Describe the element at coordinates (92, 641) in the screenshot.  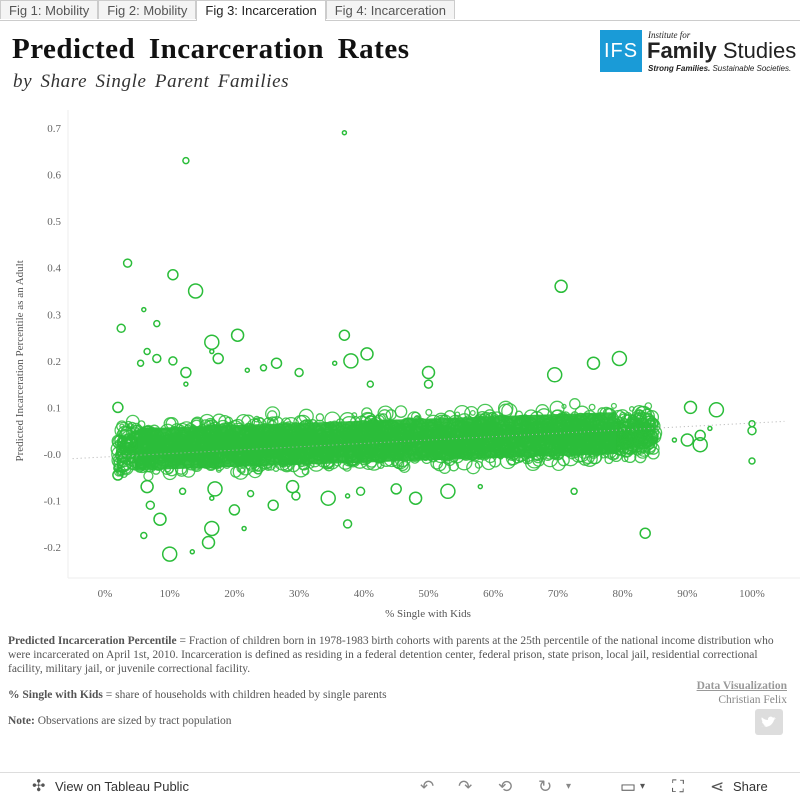
I see `note-term-incarceration: Predicted Incarceration Percentile` at that location.